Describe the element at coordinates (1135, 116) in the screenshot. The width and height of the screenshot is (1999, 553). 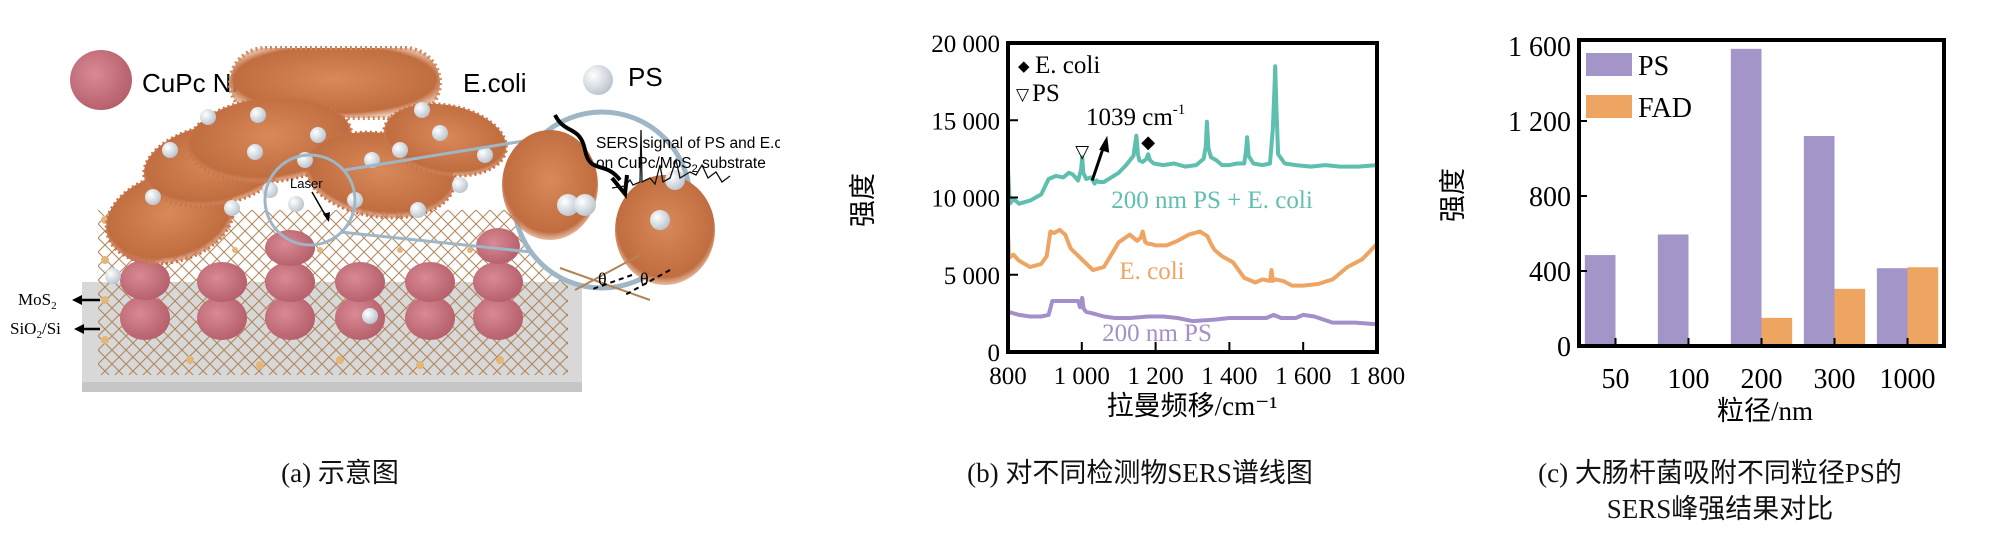
I see `annotation-1039: 1039 cm-1` at that location.